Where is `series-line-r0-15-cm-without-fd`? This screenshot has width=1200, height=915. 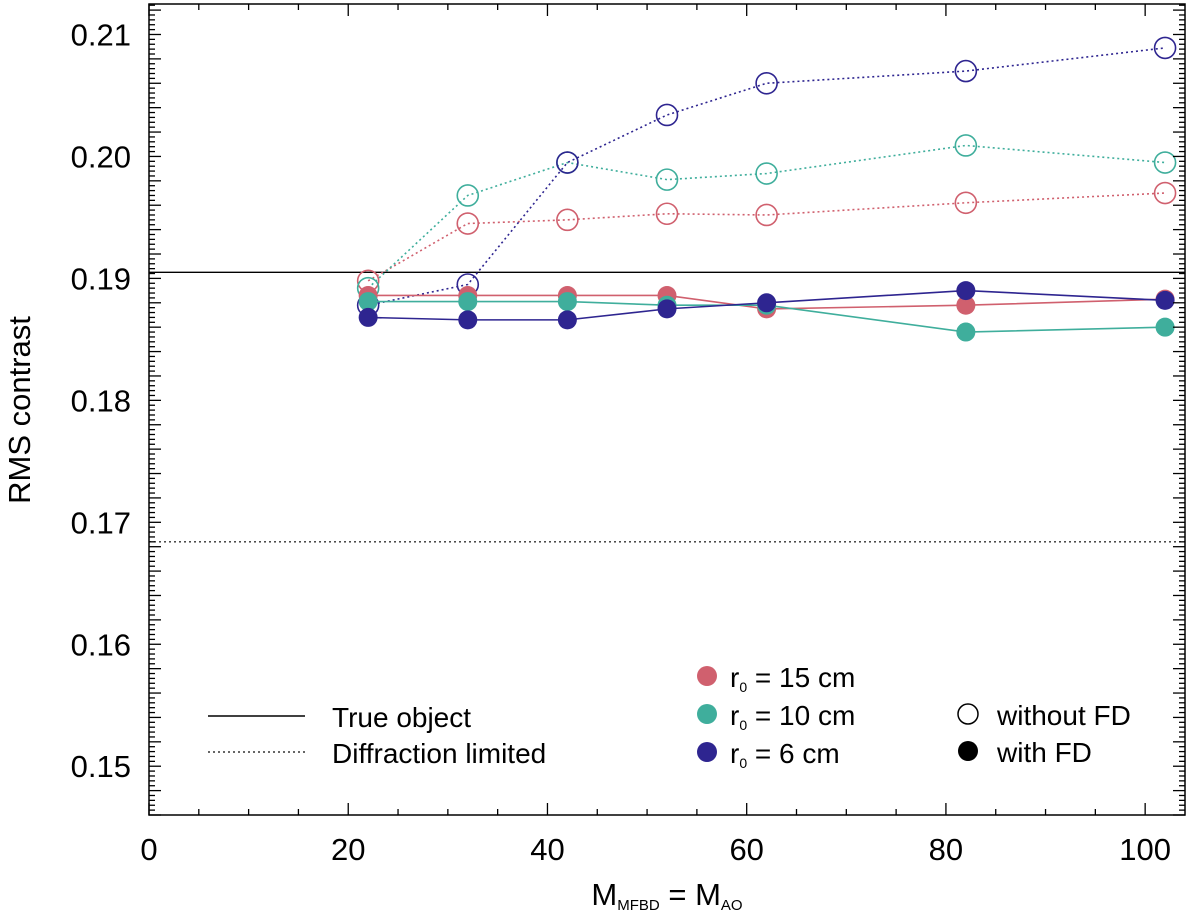 series-line-r0-15-cm-without-fd is located at coordinates (766, 237).